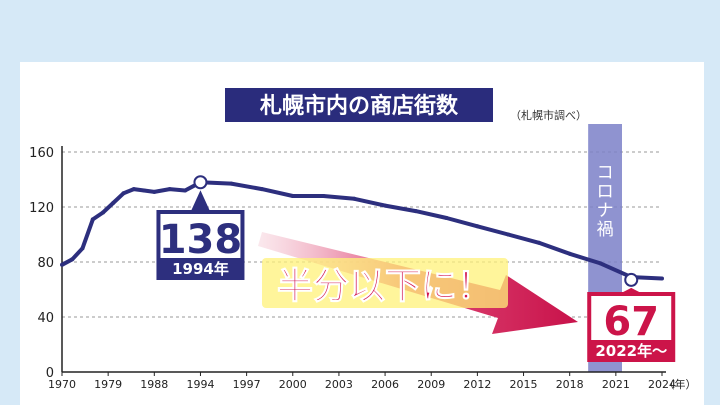 This screenshot has width=720, height=405. What do you see at coordinates (41, 153) in the screenshot?
I see `y-tick-label: 160` at bounding box center [41, 153].